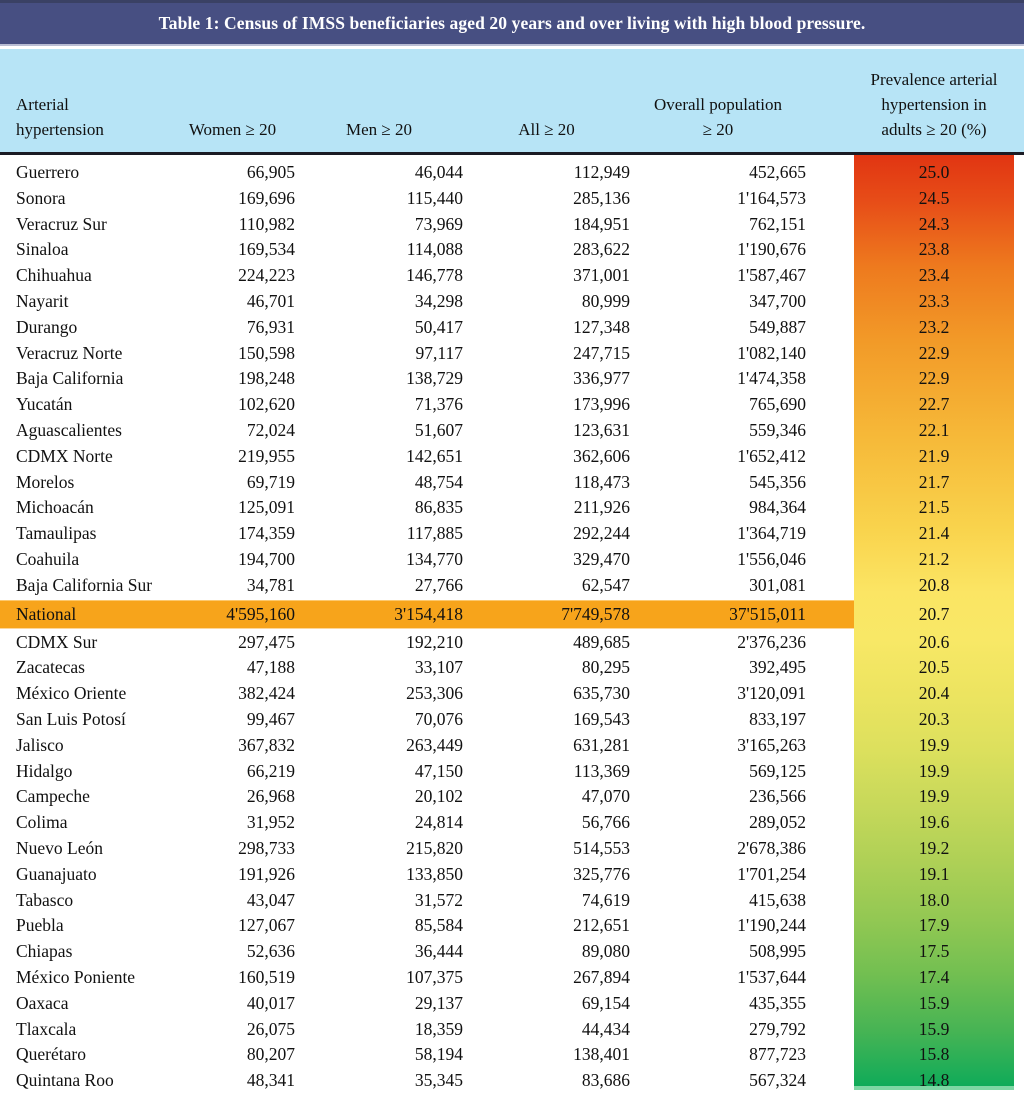  What do you see at coordinates (270, 326) in the screenshot?
I see `women-value-cell: 76,931` at bounding box center [270, 326].